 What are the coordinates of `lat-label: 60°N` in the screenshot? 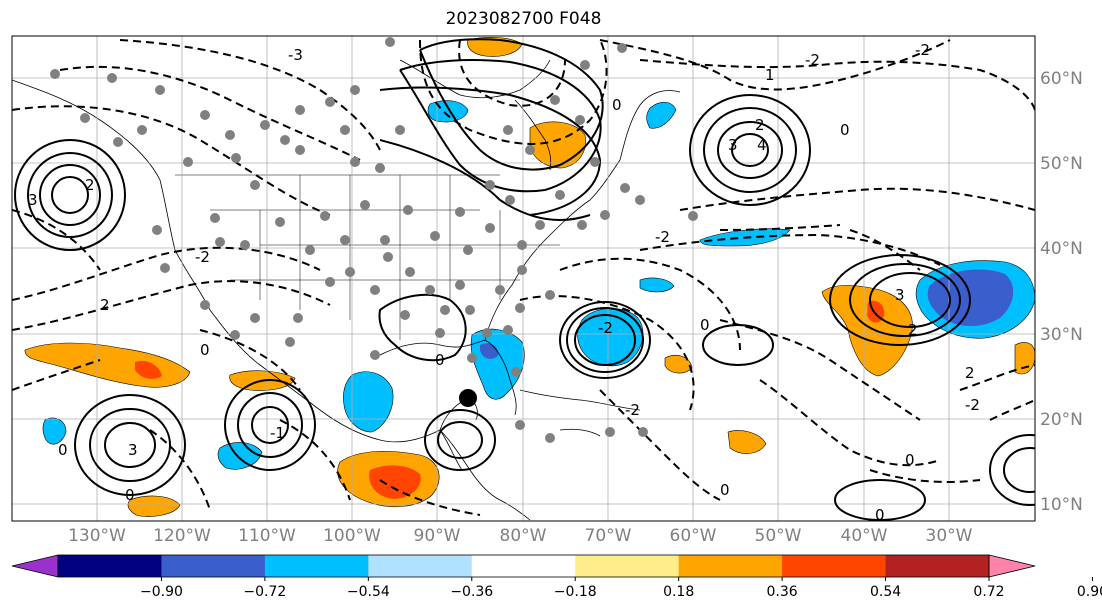 It's located at (1061, 79).